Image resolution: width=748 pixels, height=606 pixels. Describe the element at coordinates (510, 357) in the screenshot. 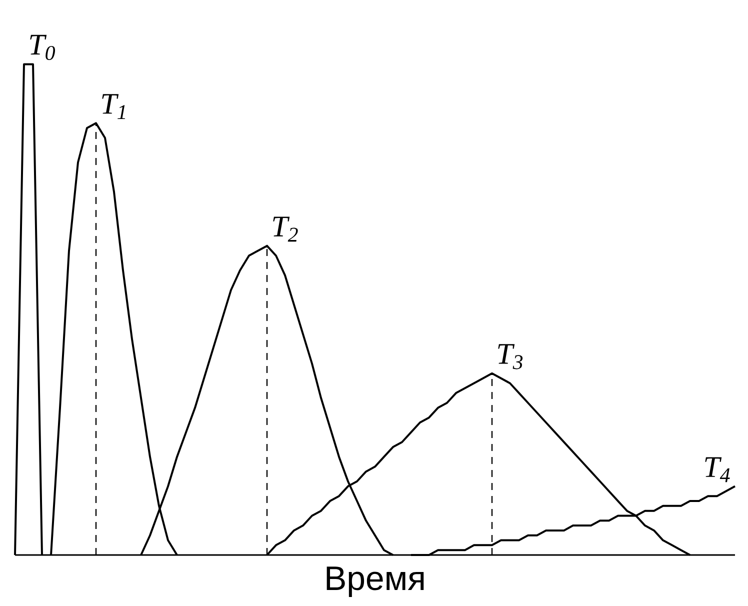

I see `series-label: T$_{3}$` at that location.